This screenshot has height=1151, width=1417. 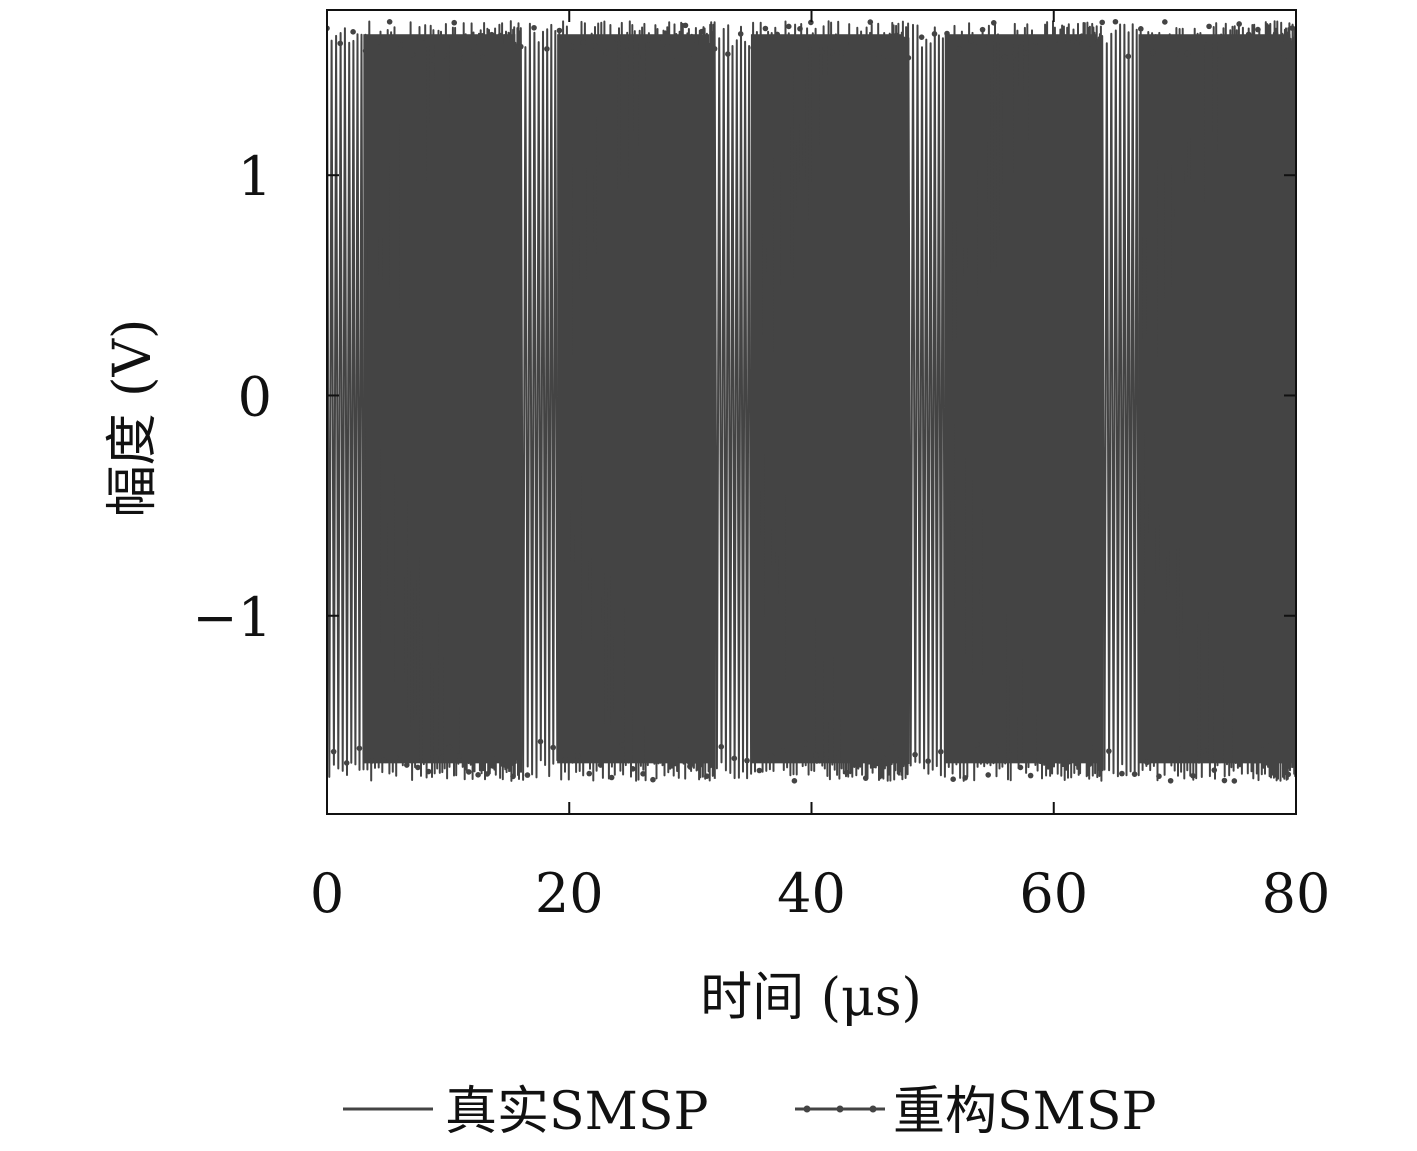 What do you see at coordinates (255, 176) in the screenshot?
I see `y-tick-label-0: 1` at bounding box center [255, 176].